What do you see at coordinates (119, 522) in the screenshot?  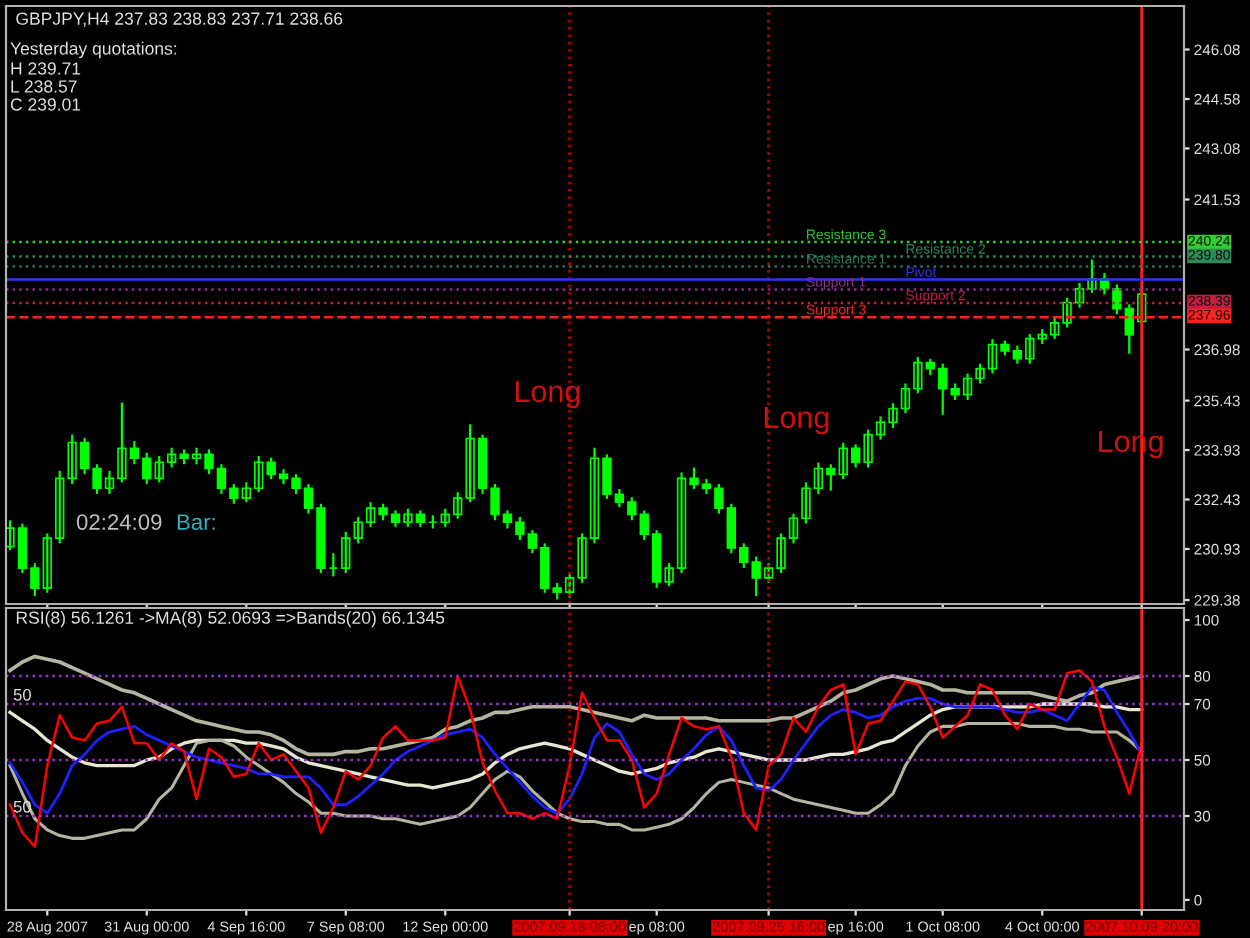 I see `annotation: 02:24:09` at bounding box center [119, 522].